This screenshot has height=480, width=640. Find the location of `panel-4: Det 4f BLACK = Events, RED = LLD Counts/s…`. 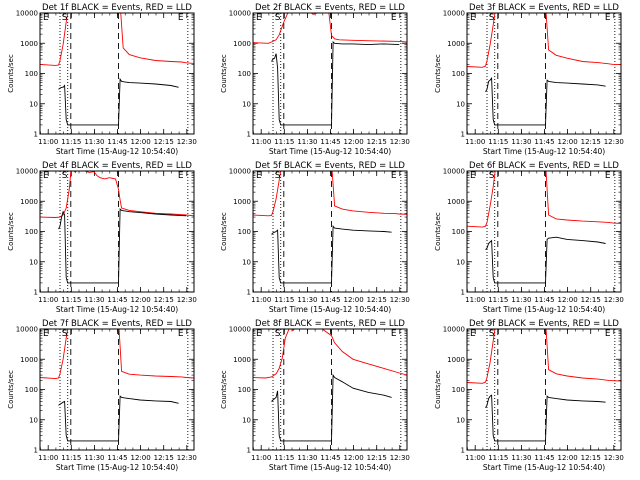

panel-4: Det 4f BLACK = Events, RED = LLD Counts/s… is located at coordinates (102, 237).